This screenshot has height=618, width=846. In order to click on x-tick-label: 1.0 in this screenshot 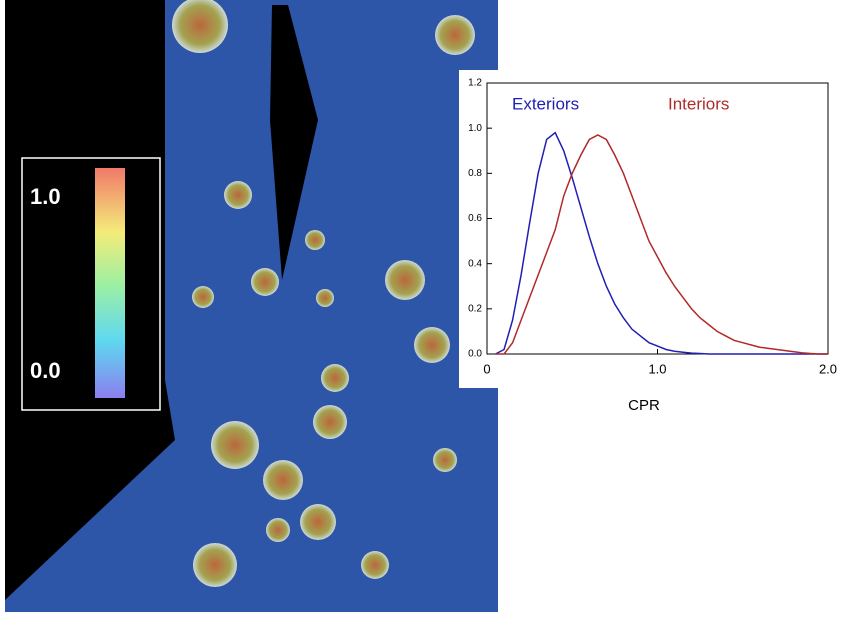, I will do `click(657, 368)`.